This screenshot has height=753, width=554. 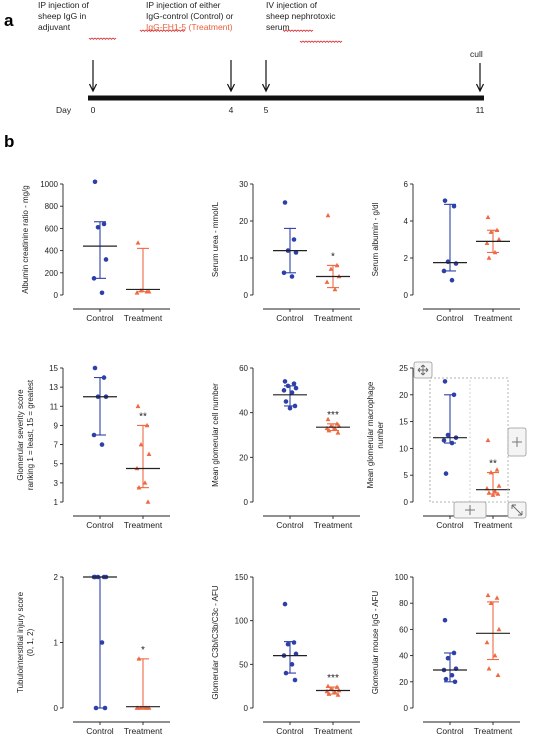 What do you see at coordinates (402, 577) in the screenshot?
I see `y-tick-label: 100` at bounding box center [402, 577].